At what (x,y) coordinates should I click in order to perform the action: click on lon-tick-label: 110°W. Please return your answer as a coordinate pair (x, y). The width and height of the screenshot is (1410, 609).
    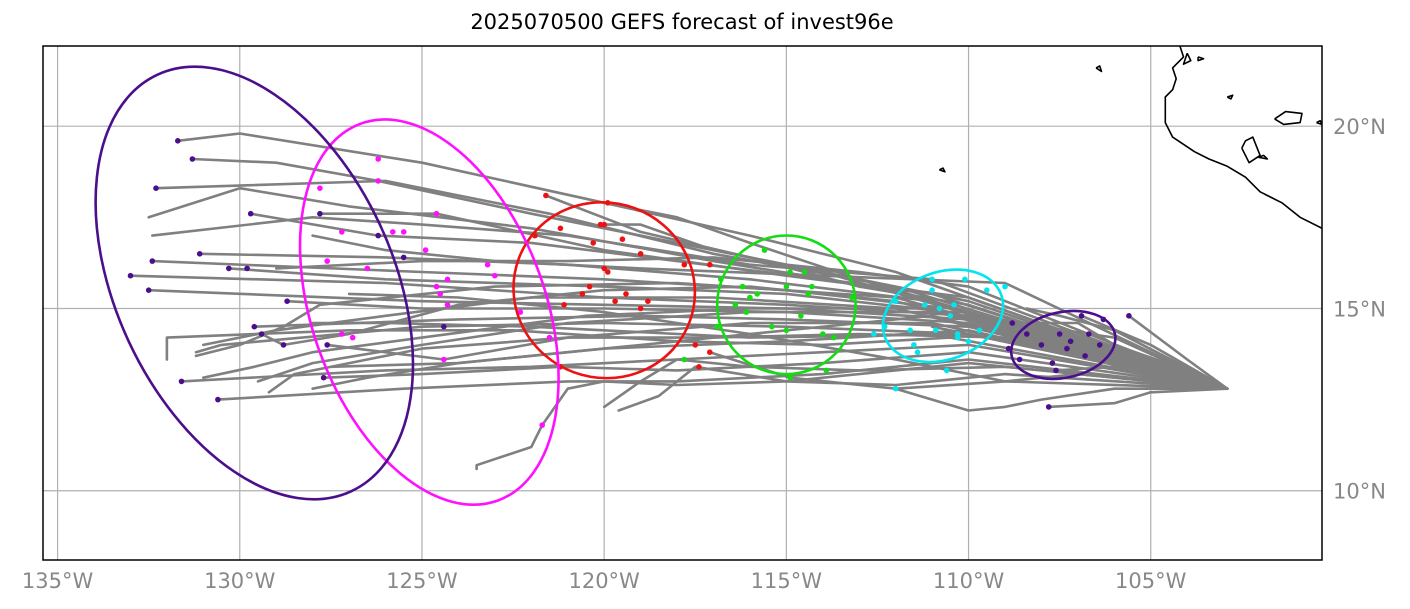
    Looking at the image, I should click on (969, 581).